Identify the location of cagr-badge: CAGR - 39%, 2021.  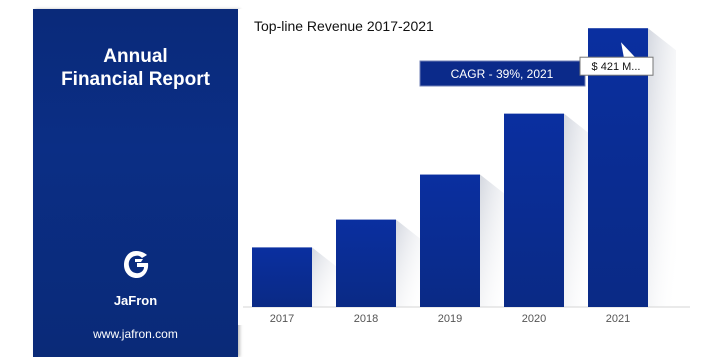
(502, 73).